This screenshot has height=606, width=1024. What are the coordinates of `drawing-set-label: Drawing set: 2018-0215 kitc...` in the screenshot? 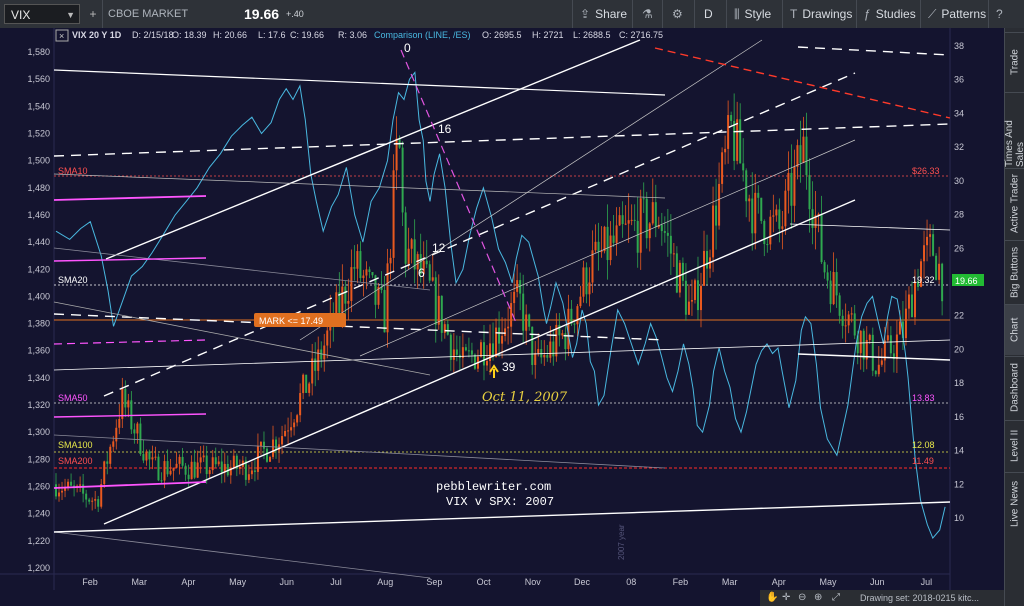 It's located at (920, 598).